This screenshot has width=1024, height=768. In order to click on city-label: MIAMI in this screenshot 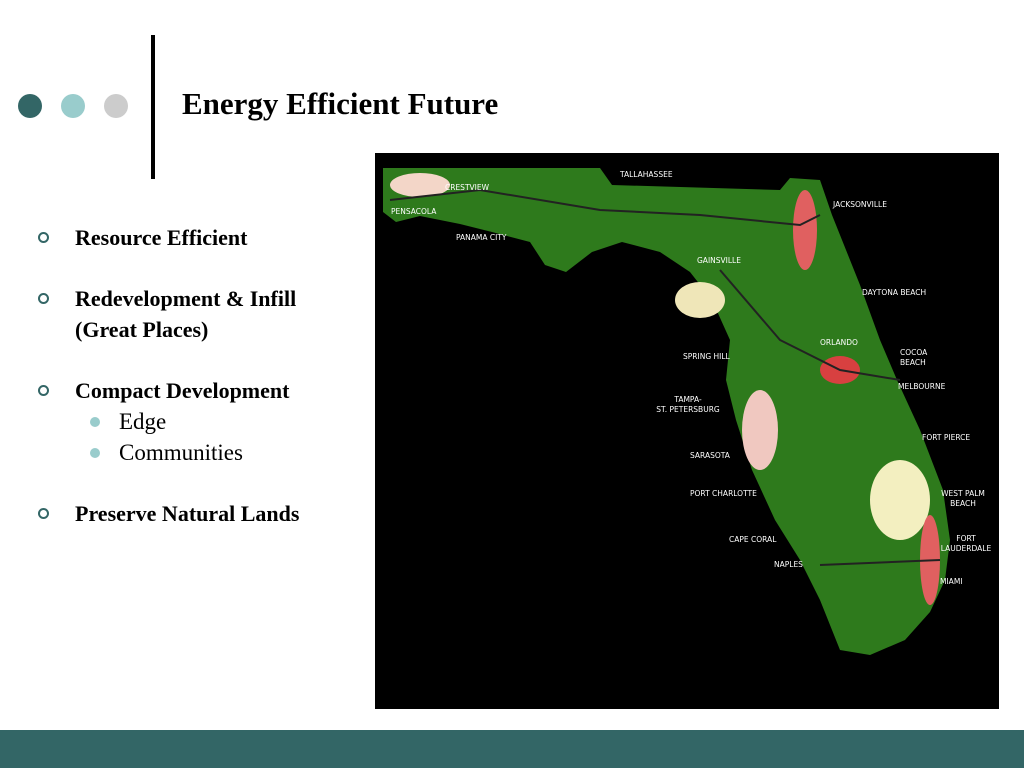, I will do `click(951, 581)`.